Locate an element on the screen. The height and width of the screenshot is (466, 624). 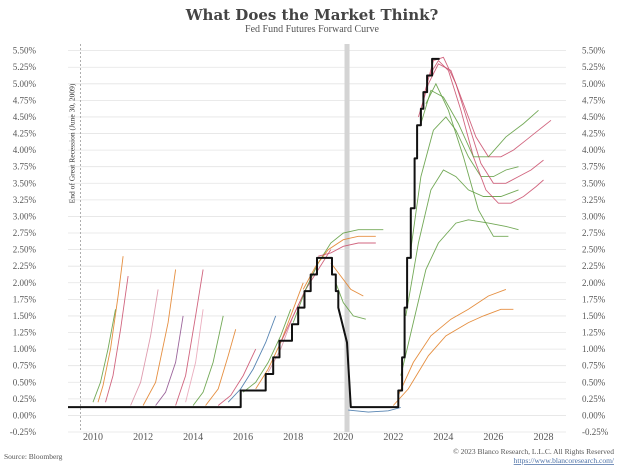
y-tick-label-right: 4.00% is located at coordinates (594, 150).